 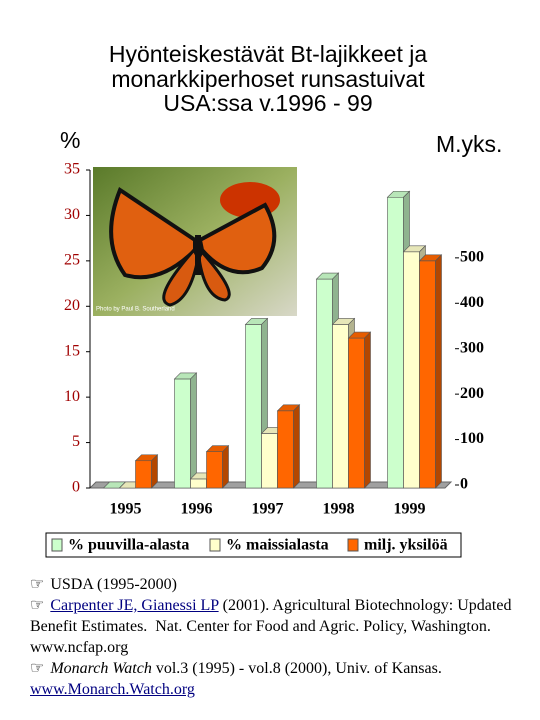 What do you see at coordinates (114, 584) in the screenshot?
I see `reference-text: USDA (1995-2000)` at bounding box center [114, 584].